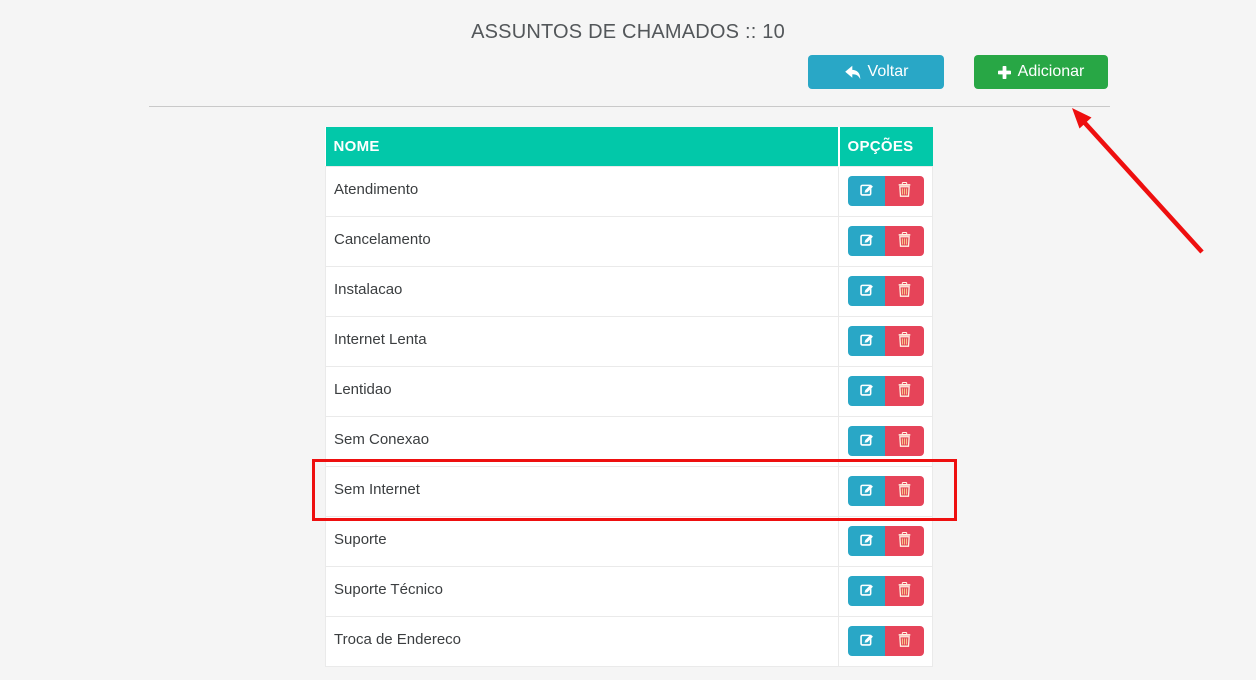 This screenshot has width=1256, height=680. Describe the element at coordinates (888, 71) in the screenshot. I see `back-button-label: Voltar` at that location.